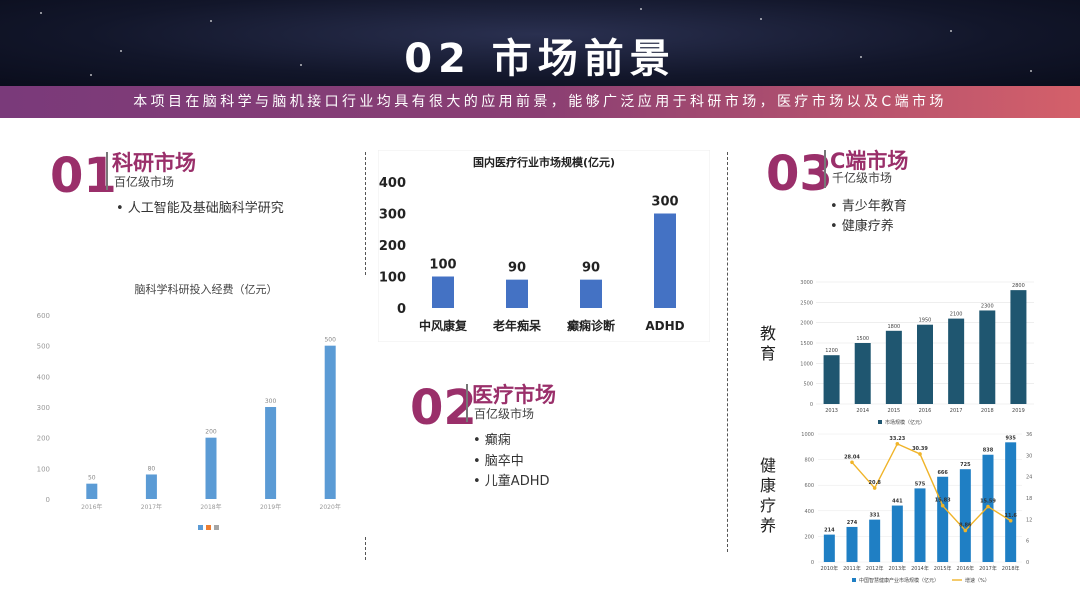  I want to click on y-tick-label: 600, so click(43, 316).